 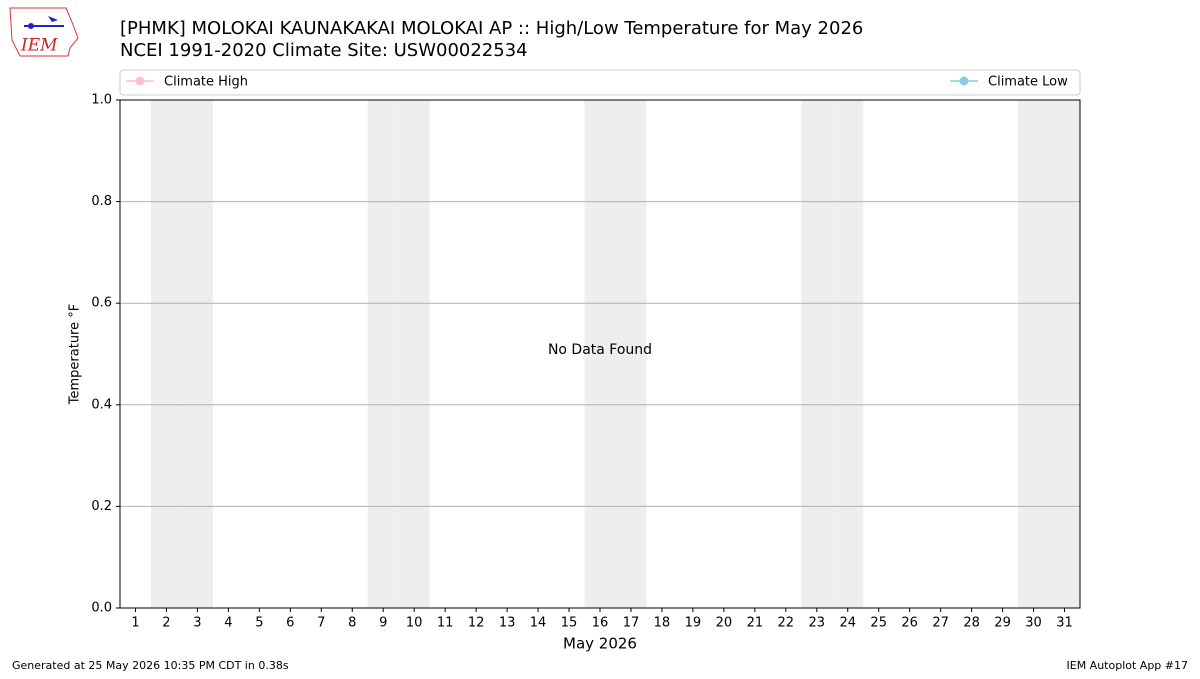 What do you see at coordinates (352, 623) in the screenshot?
I see `x-tick-label: 8` at bounding box center [352, 623].